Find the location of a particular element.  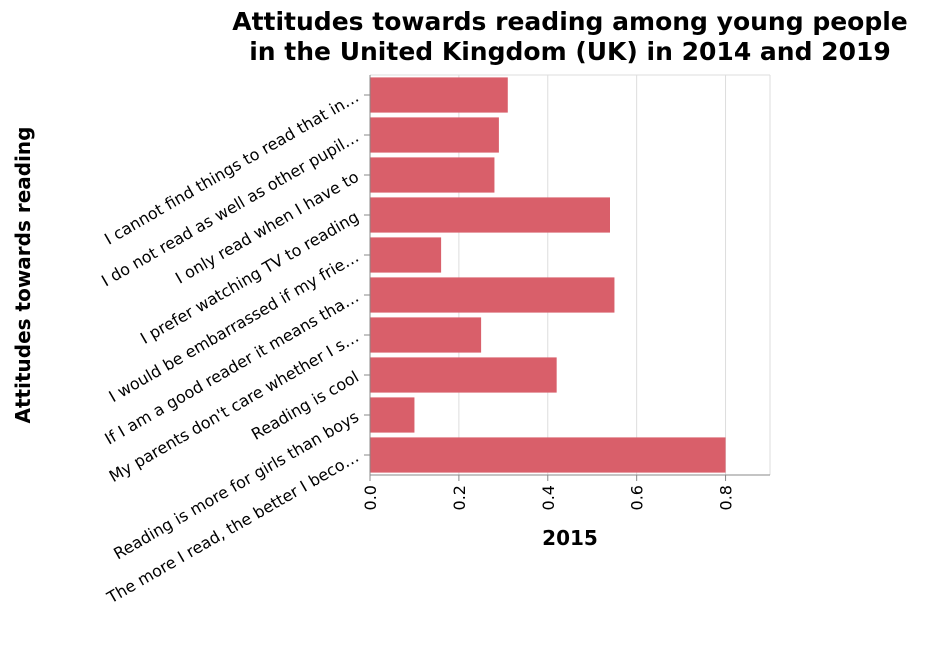

x-axis-ticks: 0.0 0.2 0.4 0.6 0.8 is located at coordinates (548, 492).